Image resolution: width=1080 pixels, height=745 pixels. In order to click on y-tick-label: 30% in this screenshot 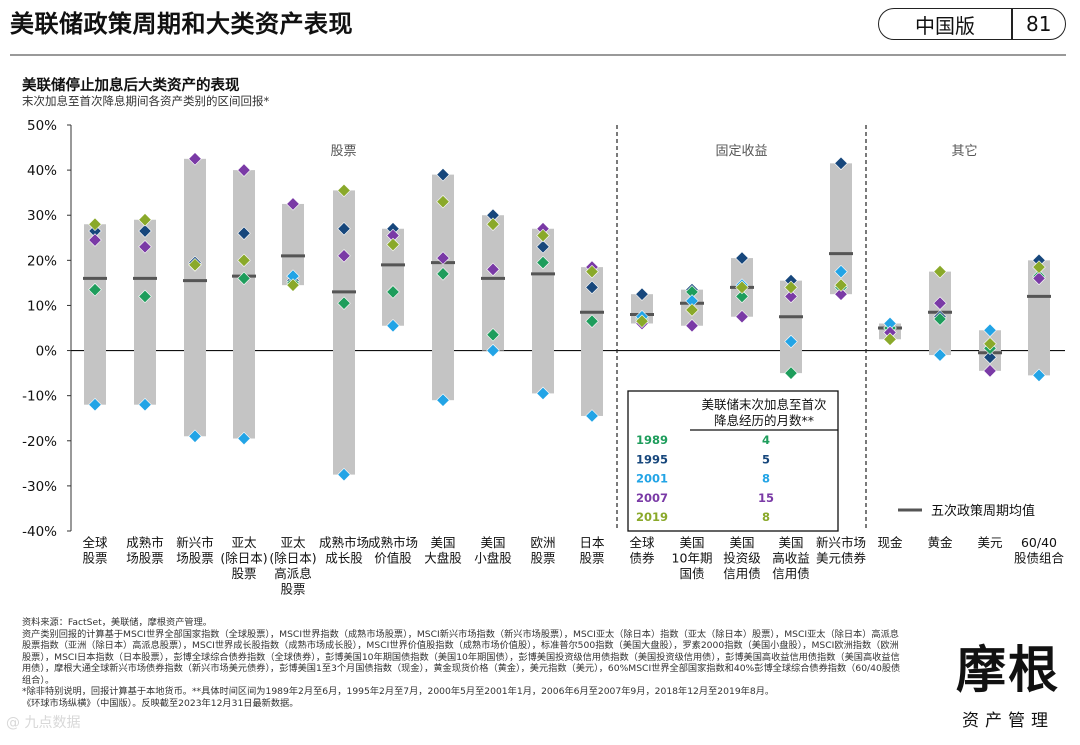, I will do `click(42, 216)`.